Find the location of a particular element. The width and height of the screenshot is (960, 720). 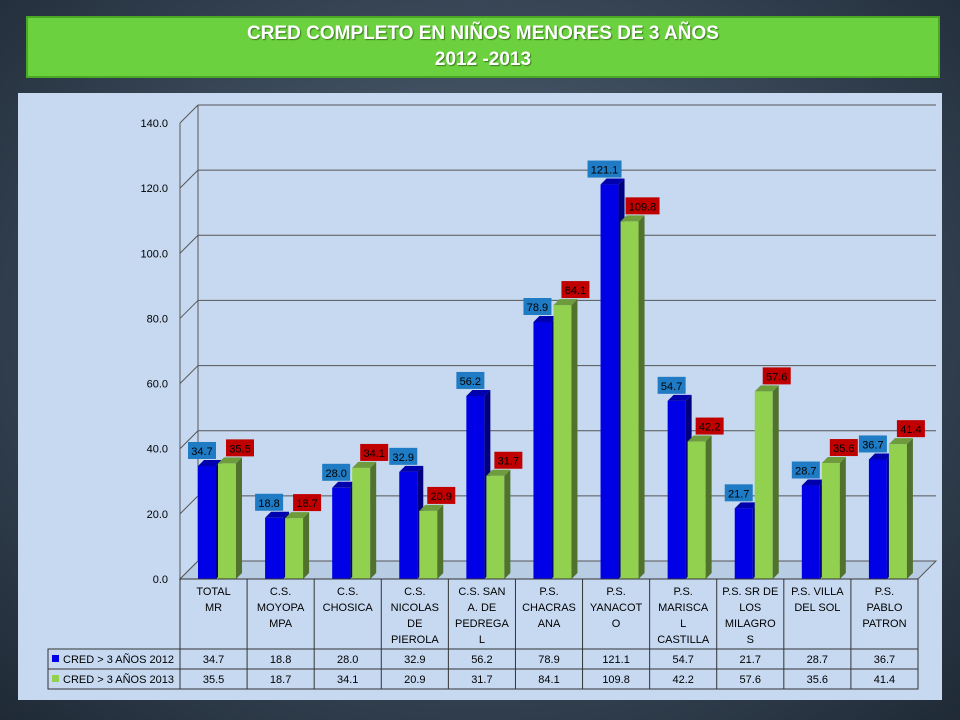

category-label: MPA is located at coordinates (281, 624).